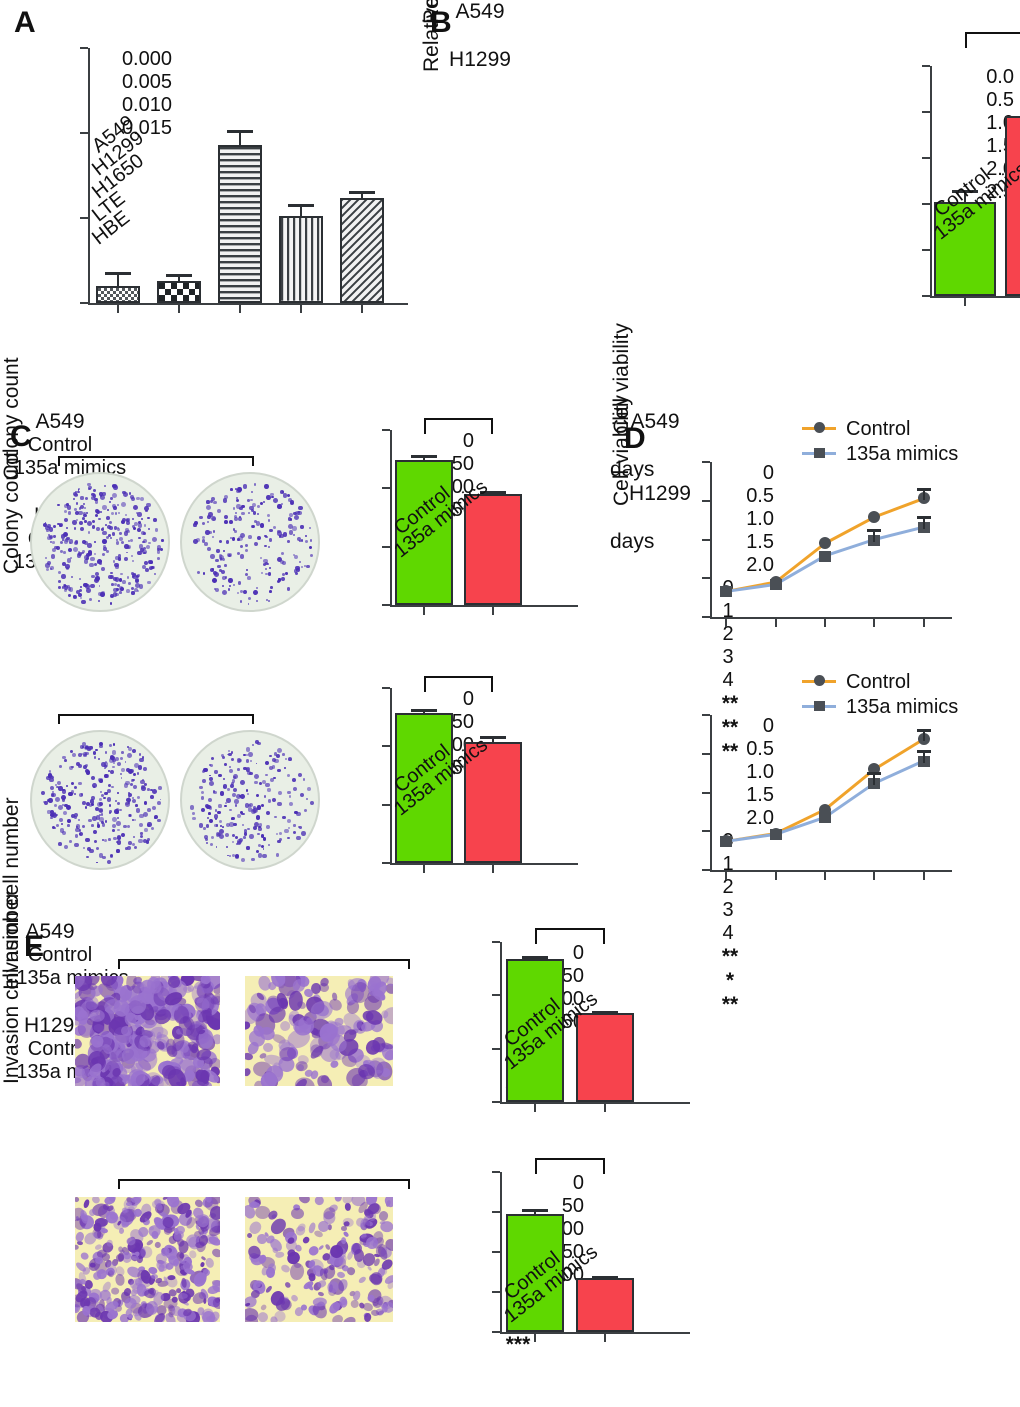 The width and height of the screenshot is (1020, 1407). I want to click on significance-label: **, so click(730, 751).